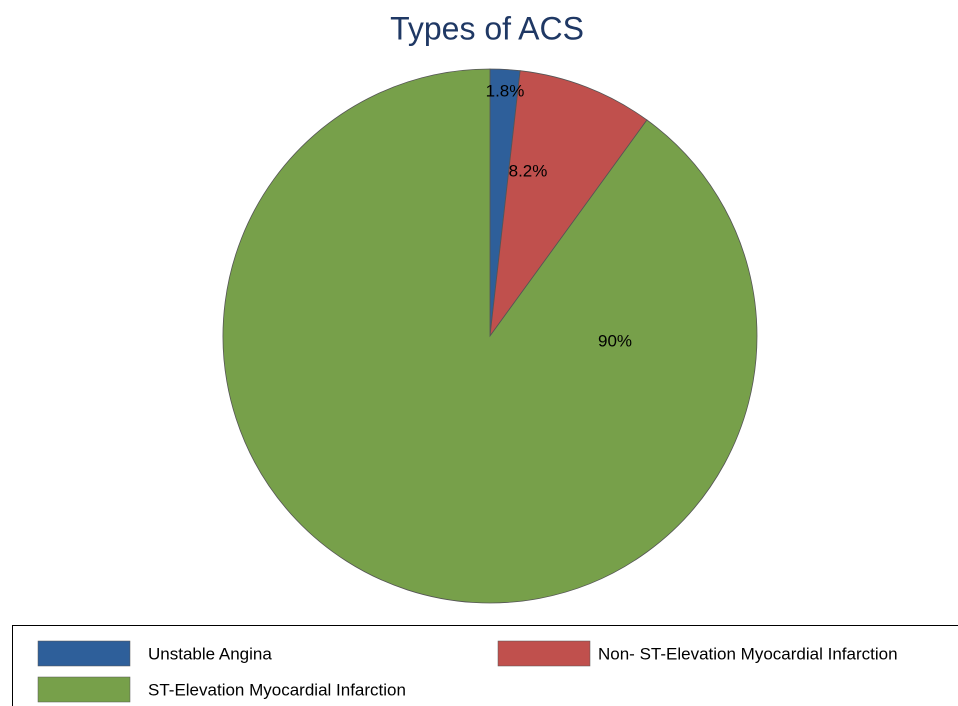  What do you see at coordinates (615, 340) in the screenshot?
I see `data-label: 90%` at bounding box center [615, 340].